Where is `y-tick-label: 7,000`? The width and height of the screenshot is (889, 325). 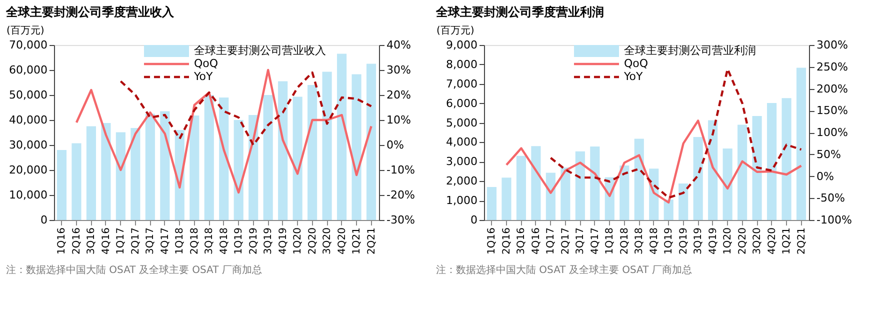 y-tick-label: 7,000 is located at coordinates (462, 83).